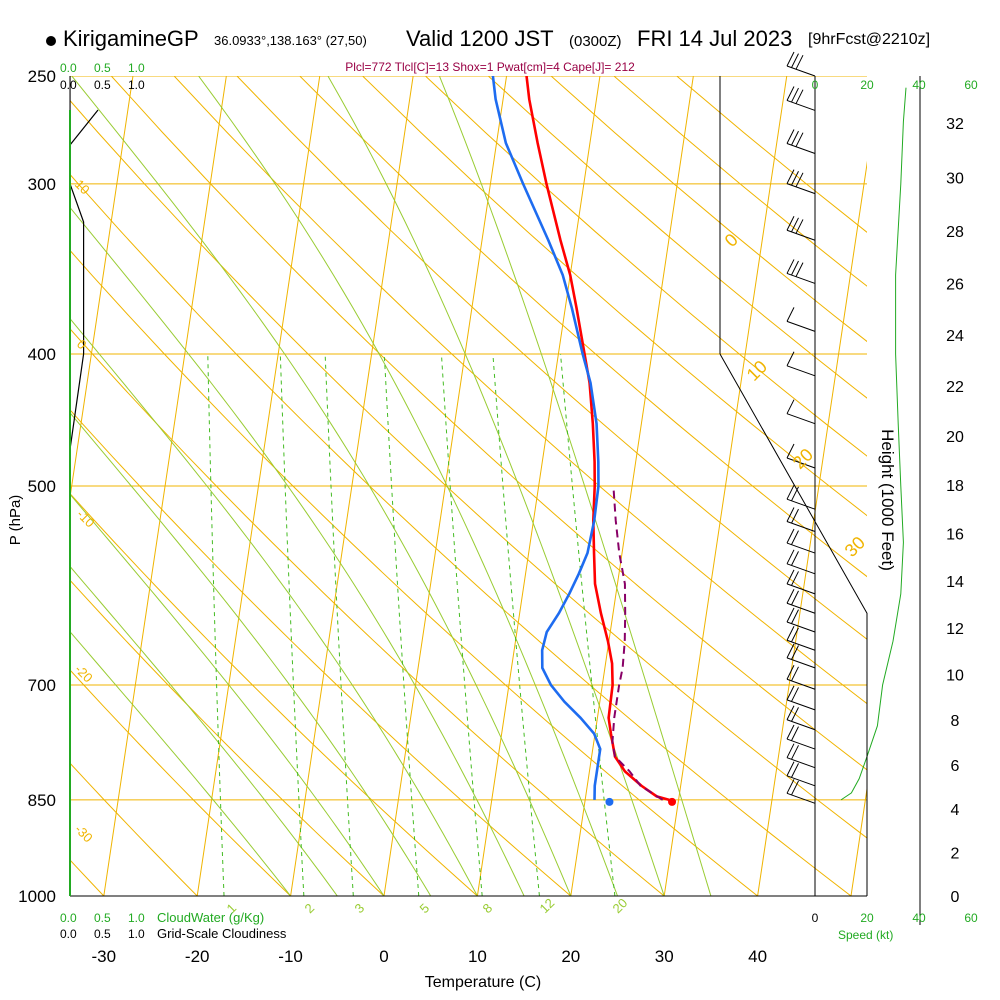 The height and width of the screenshot is (1000, 1000). What do you see at coordinates (955, 675) in the screenshot?
I see `height-tick-label: 10` at bounding box center [955, 675].